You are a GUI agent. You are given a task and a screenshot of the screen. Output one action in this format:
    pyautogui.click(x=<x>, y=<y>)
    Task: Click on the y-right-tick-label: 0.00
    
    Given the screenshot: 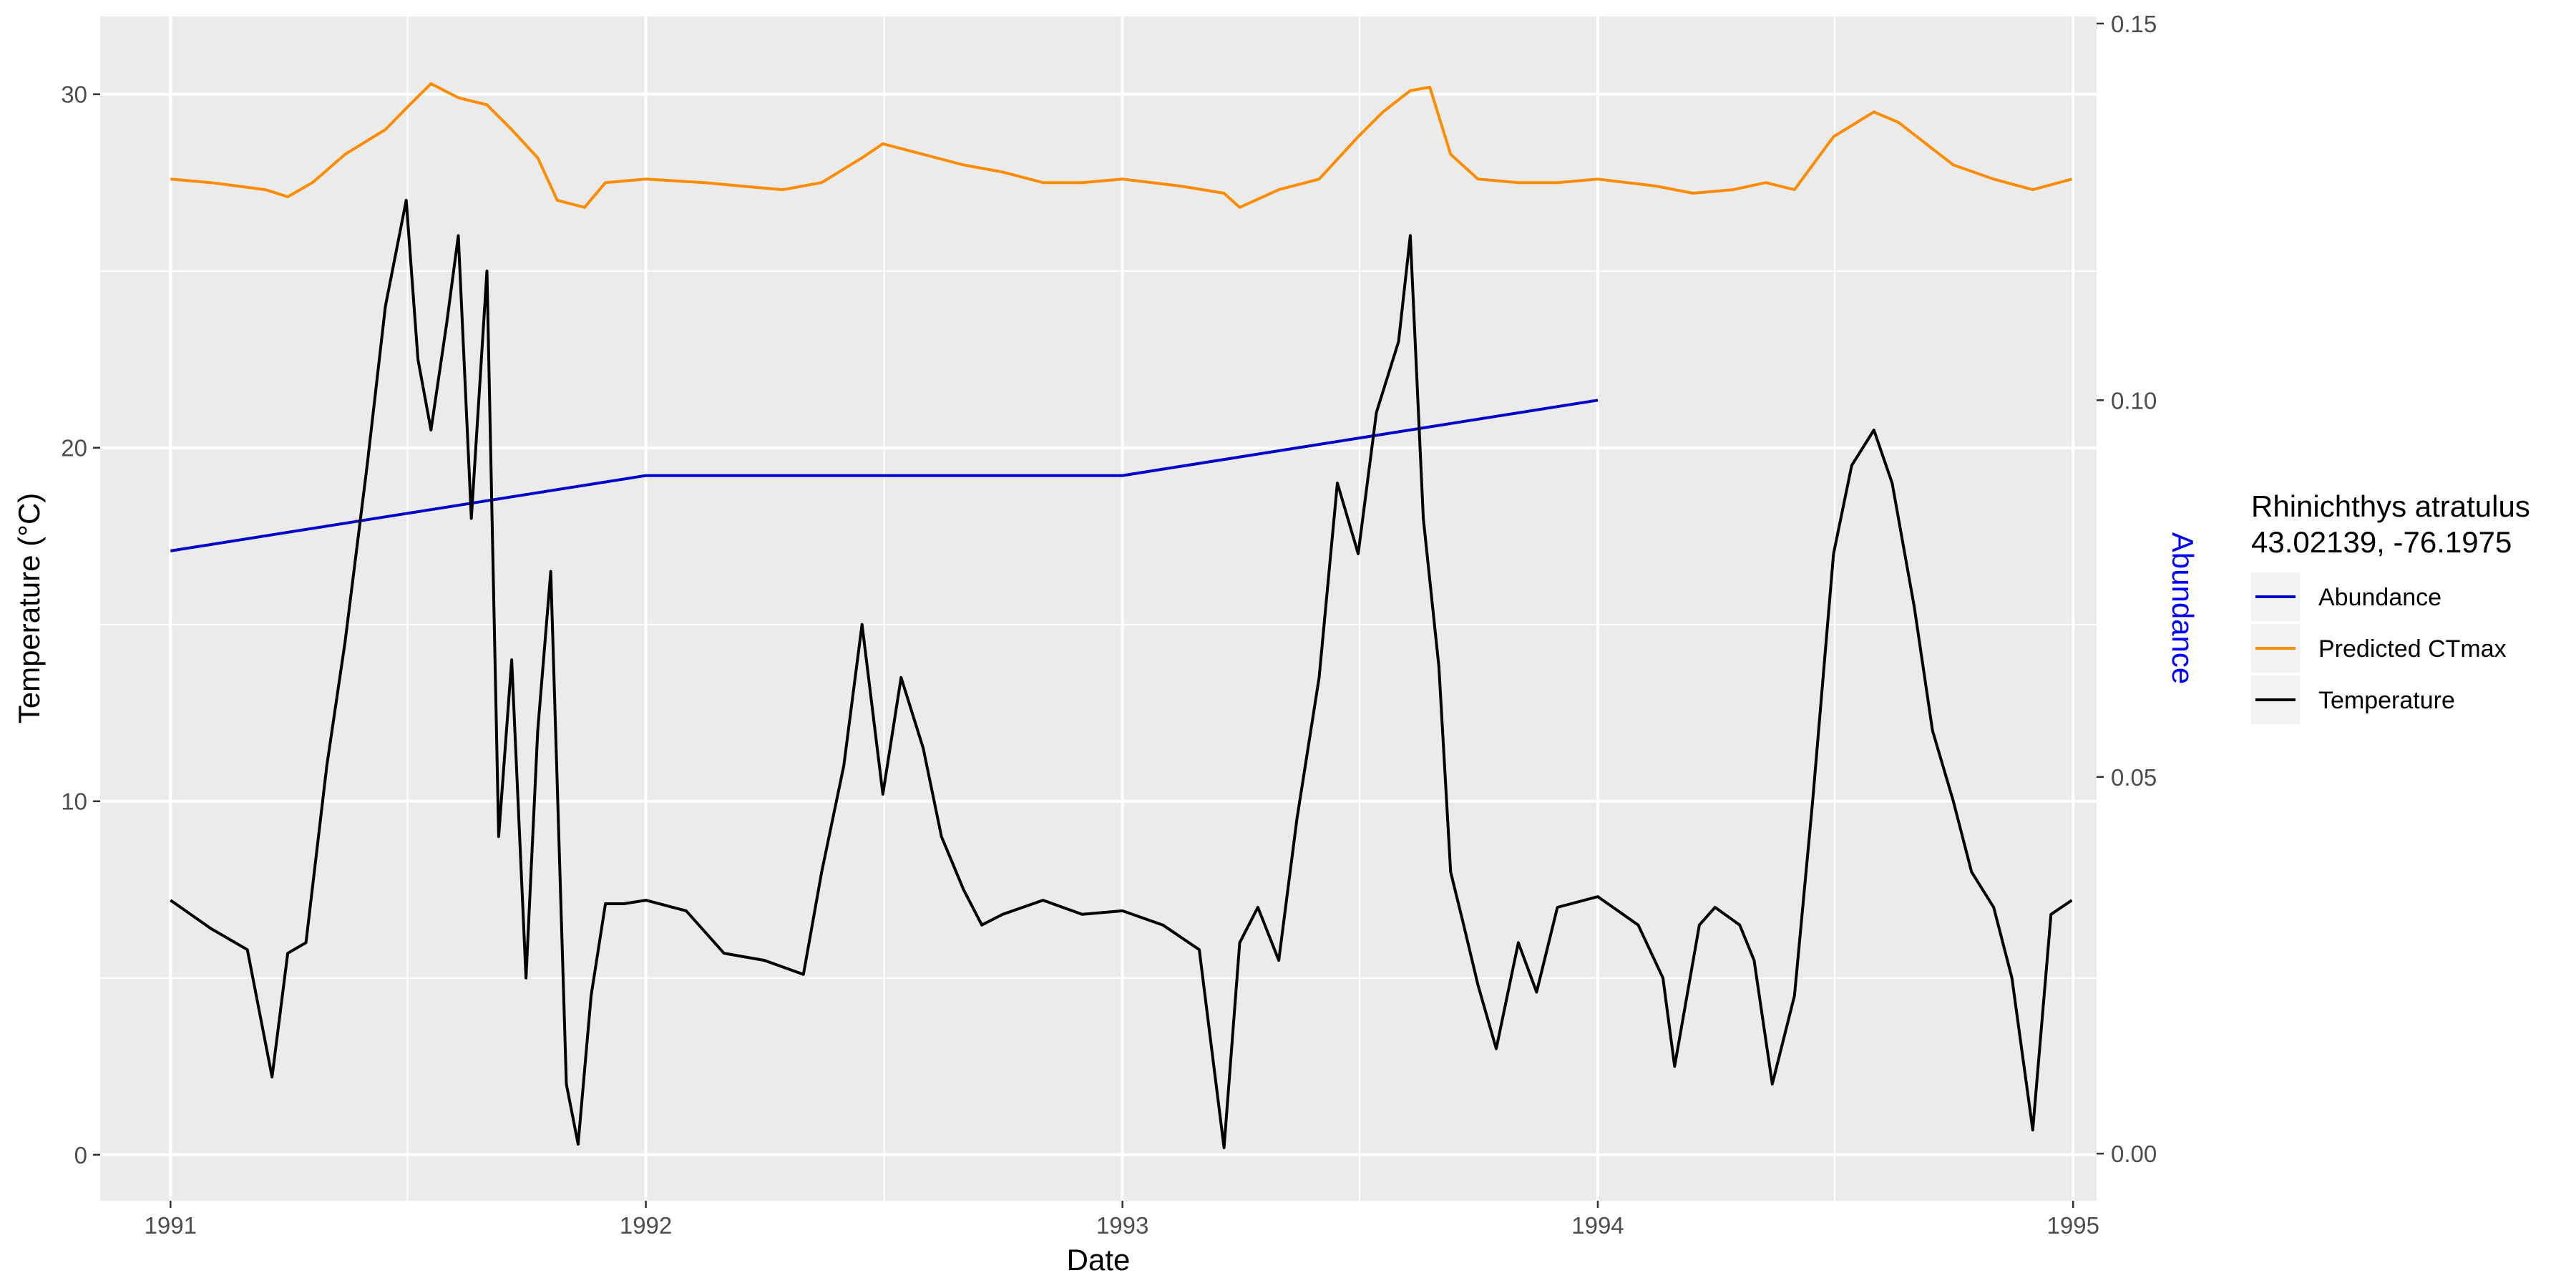 What is the action you would take?
    pyautogui.click(x=2134, y=1154)
    